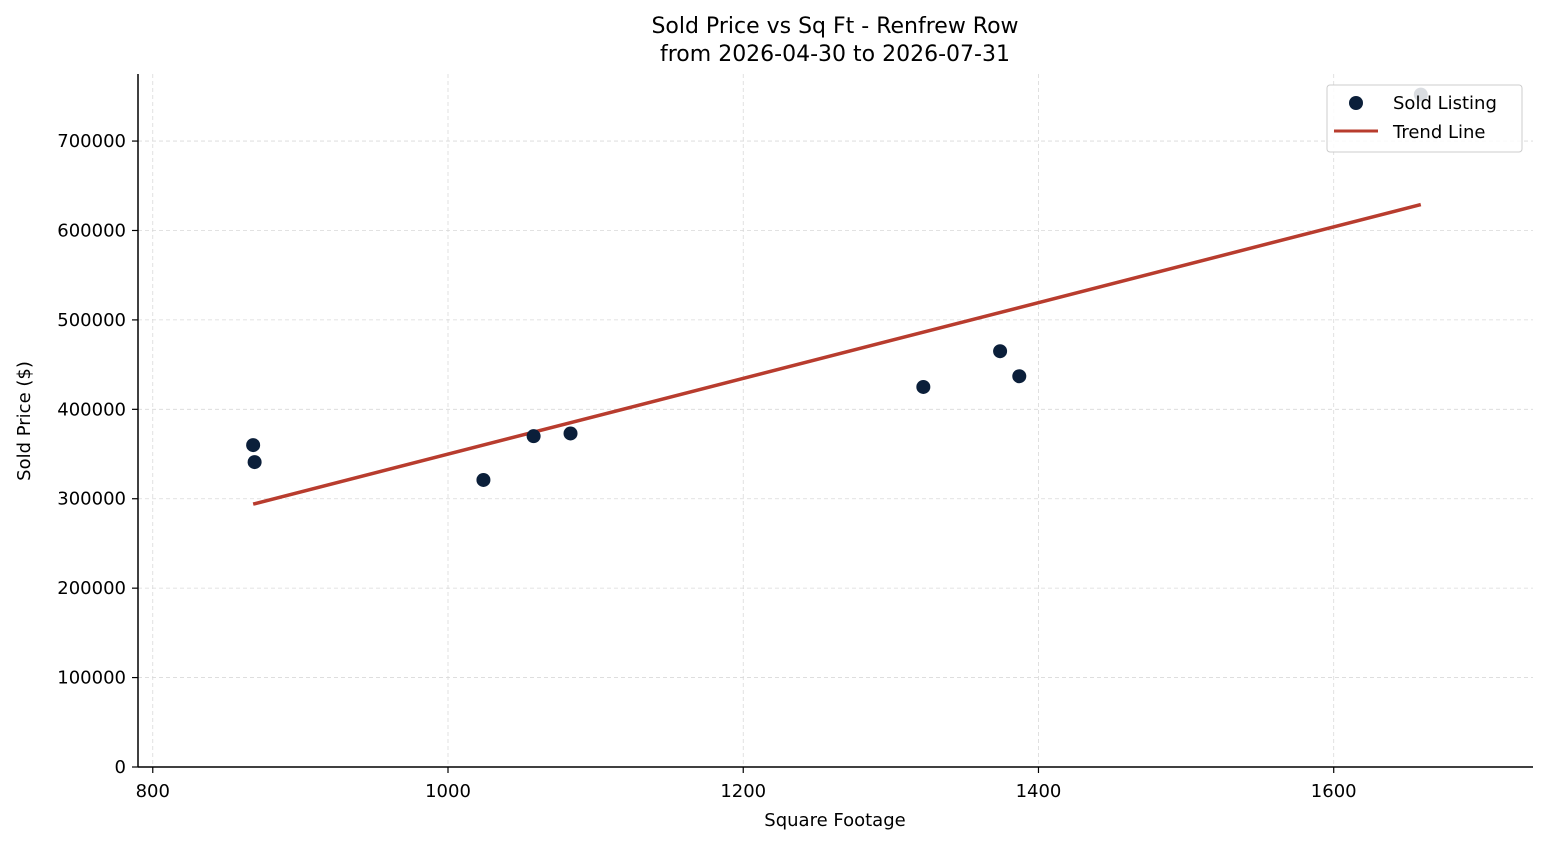  Describe the element at coordinates (1445, 103) in the screenshot. I see `legend-label-sold-listing: Sold Listing` at that location.